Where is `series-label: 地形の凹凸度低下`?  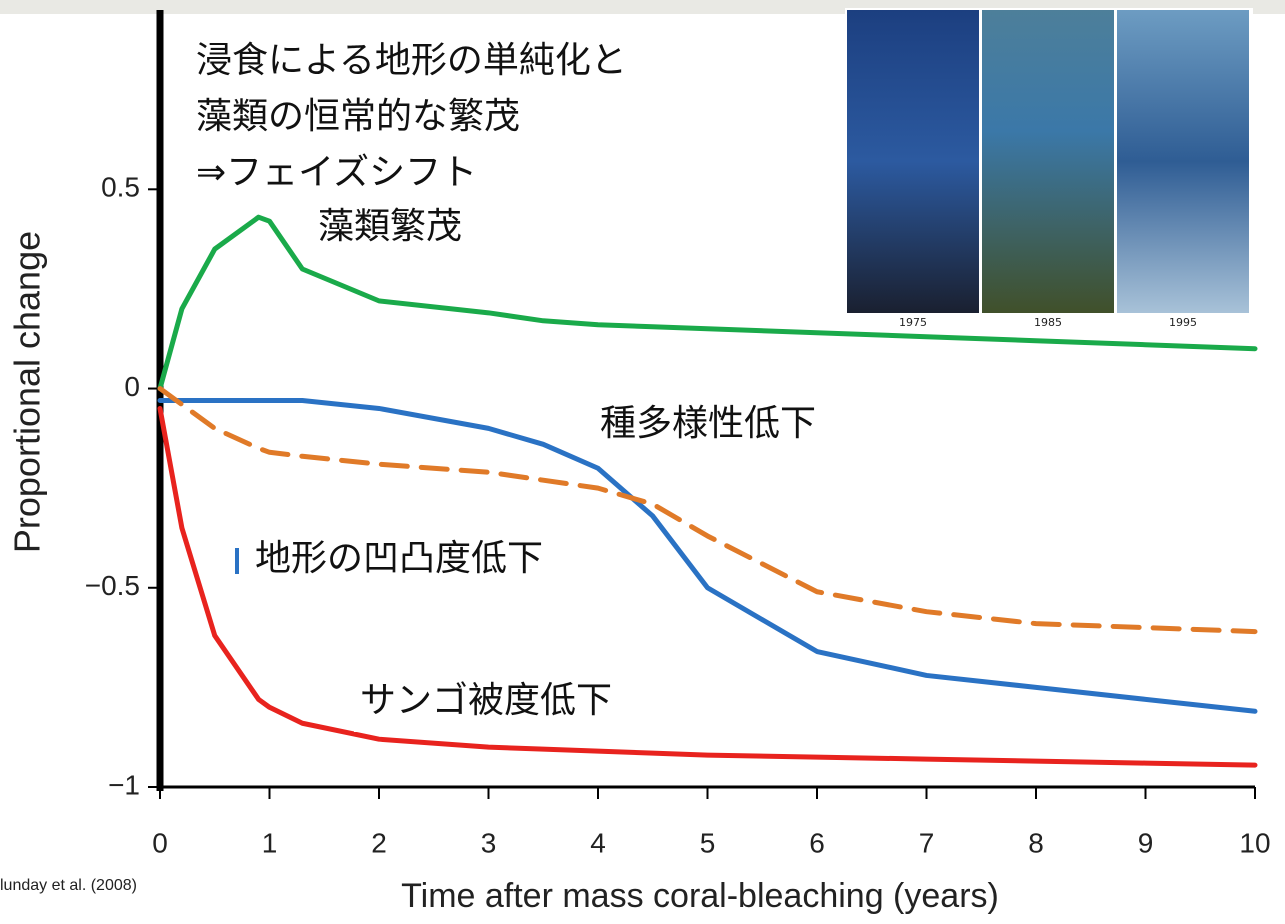 series-label: 地形の凹凸度低下 is located at coordinates (399, 558).